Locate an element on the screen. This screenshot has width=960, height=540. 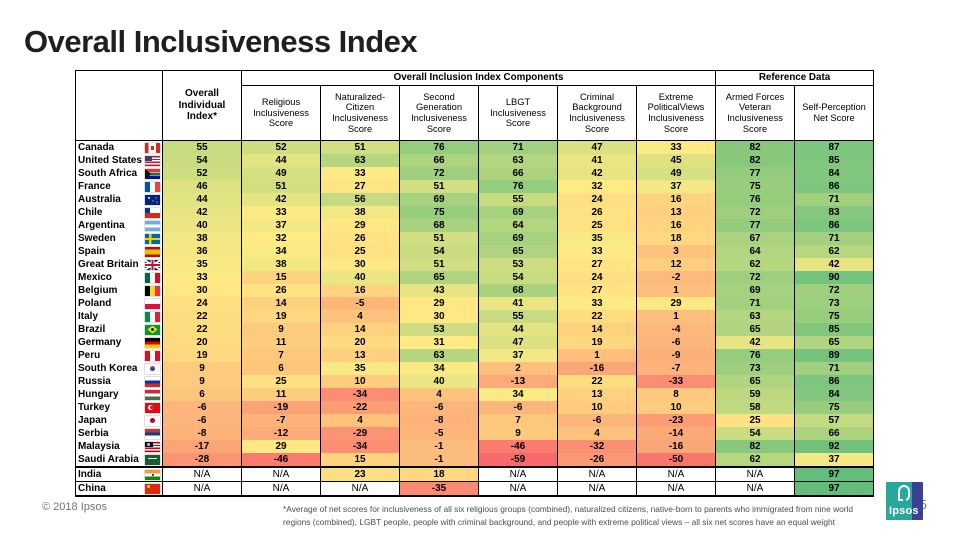
flag-canada-icon is located at coordinates (152, 147).